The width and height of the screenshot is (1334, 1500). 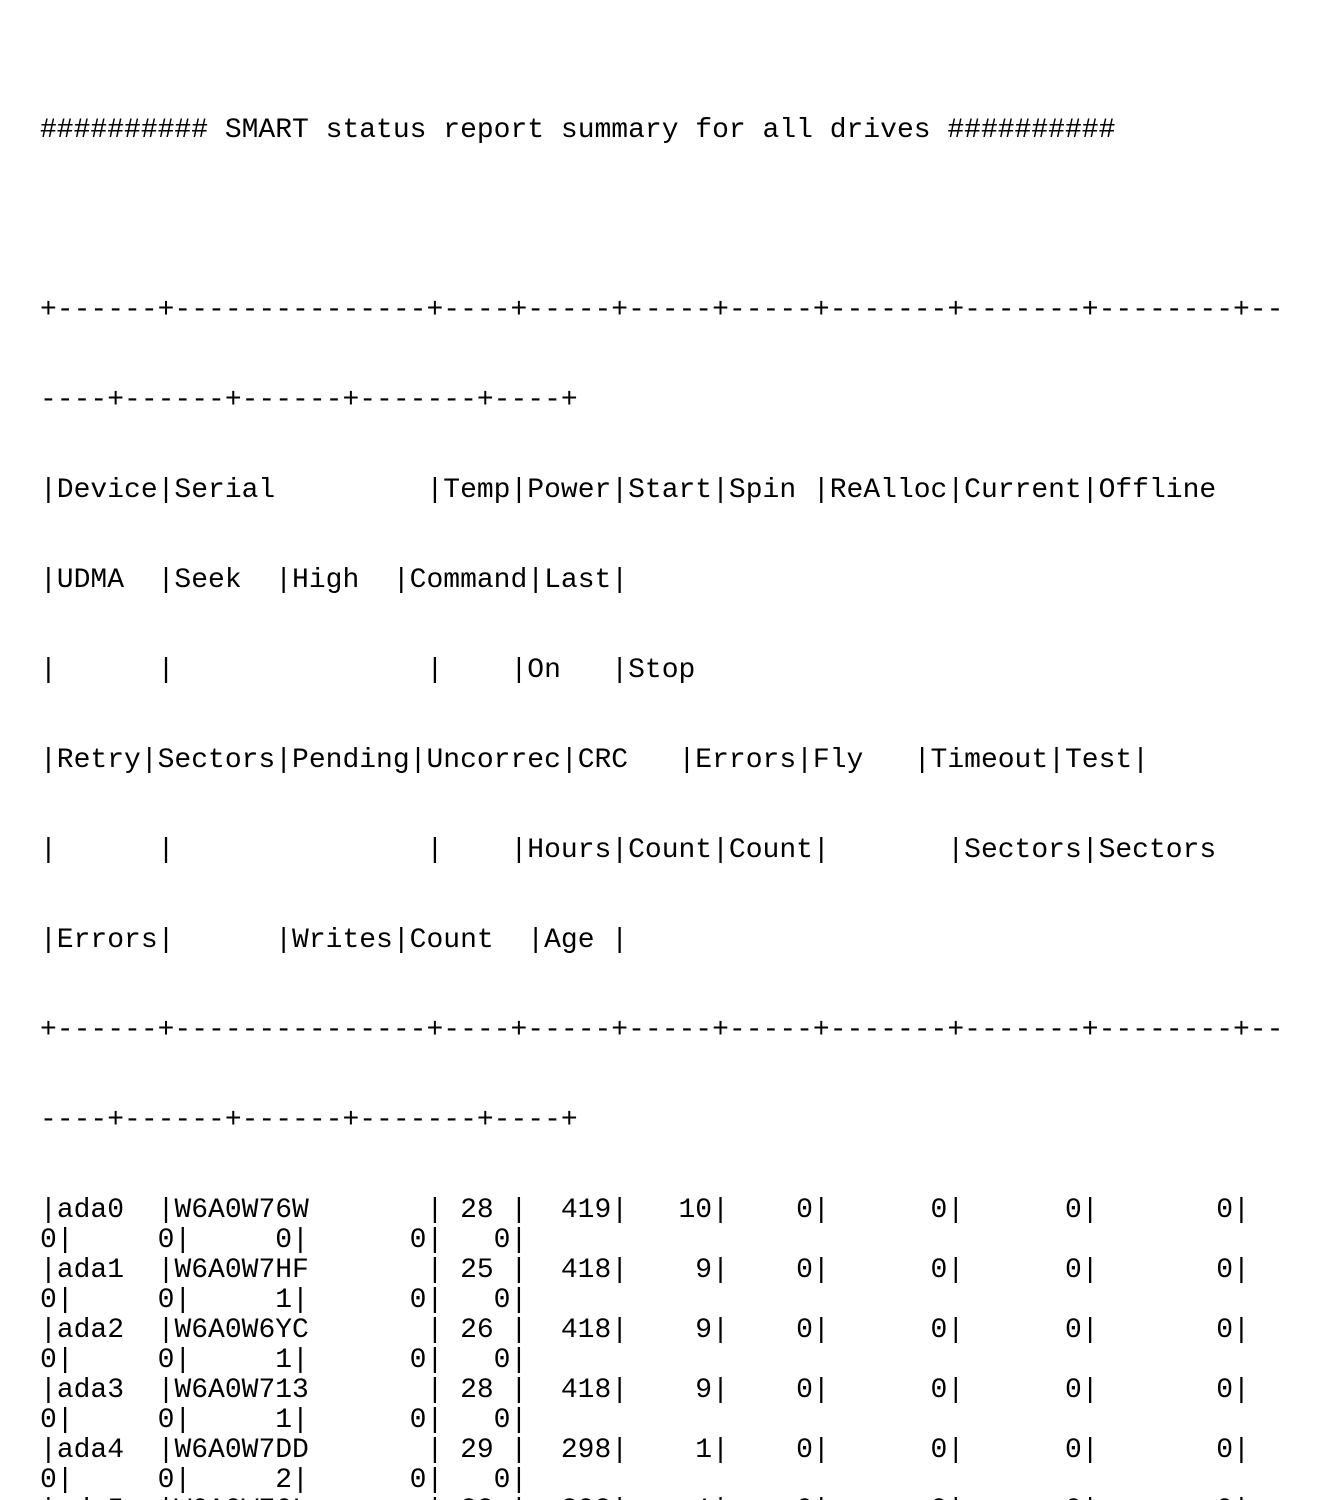 What do you see at coordinates (477, 1330) in the screenshot?
I see `temp-cell: 26` at bounding box center [477, 1330].